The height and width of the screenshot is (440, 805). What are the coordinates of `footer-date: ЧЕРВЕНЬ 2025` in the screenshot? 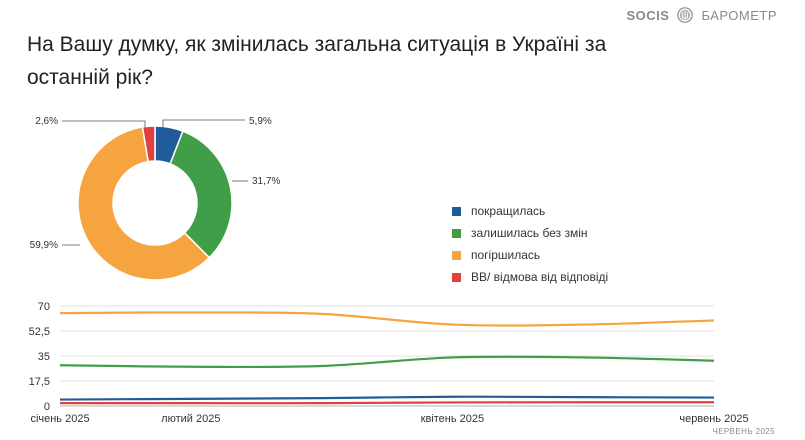 It's located at (743, 431).